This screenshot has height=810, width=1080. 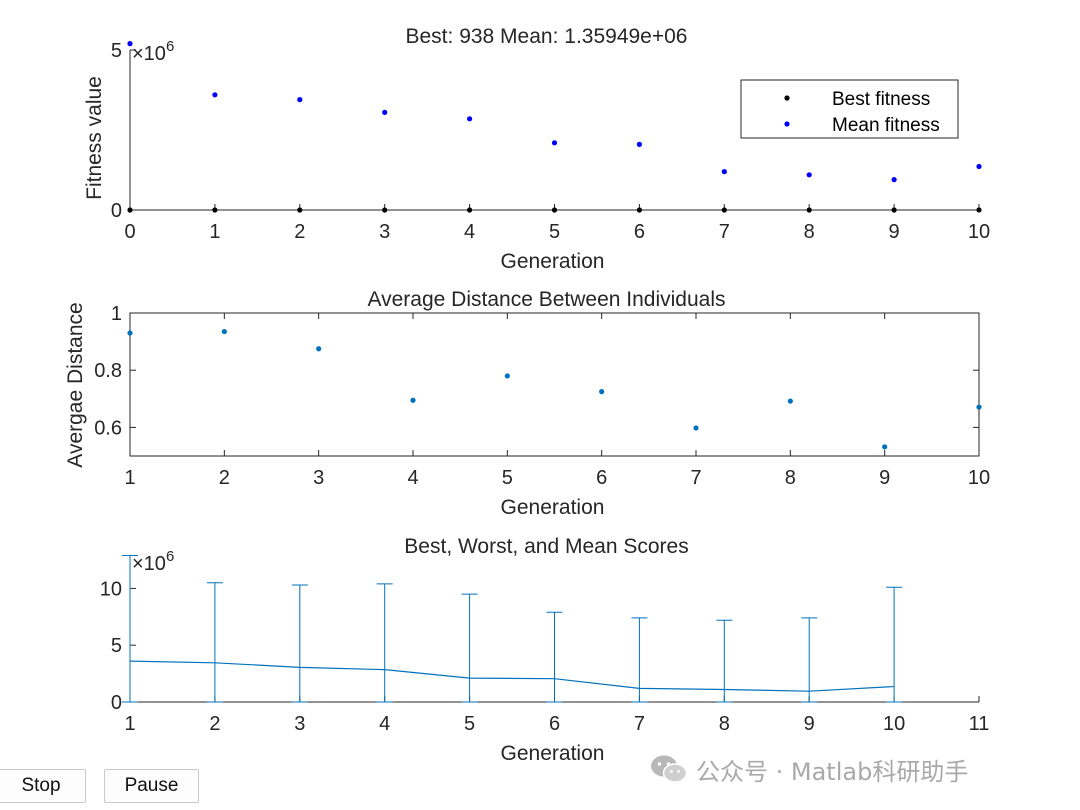 I want to click on chart3-x-tick-label: 7, so click(x=639, y=724).